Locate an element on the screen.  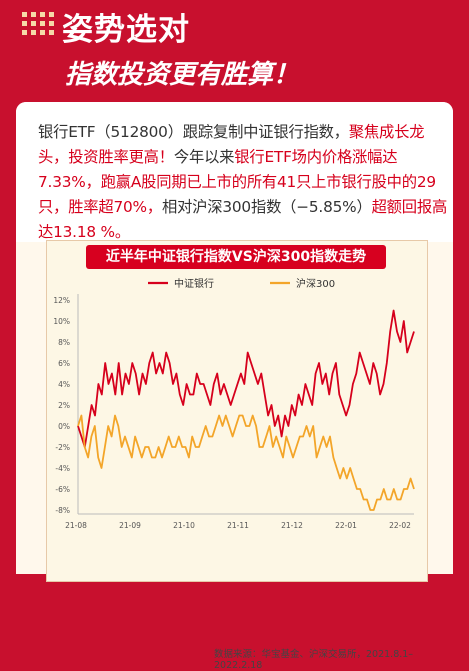
bank-index-line is located at coordinates (246, 378).